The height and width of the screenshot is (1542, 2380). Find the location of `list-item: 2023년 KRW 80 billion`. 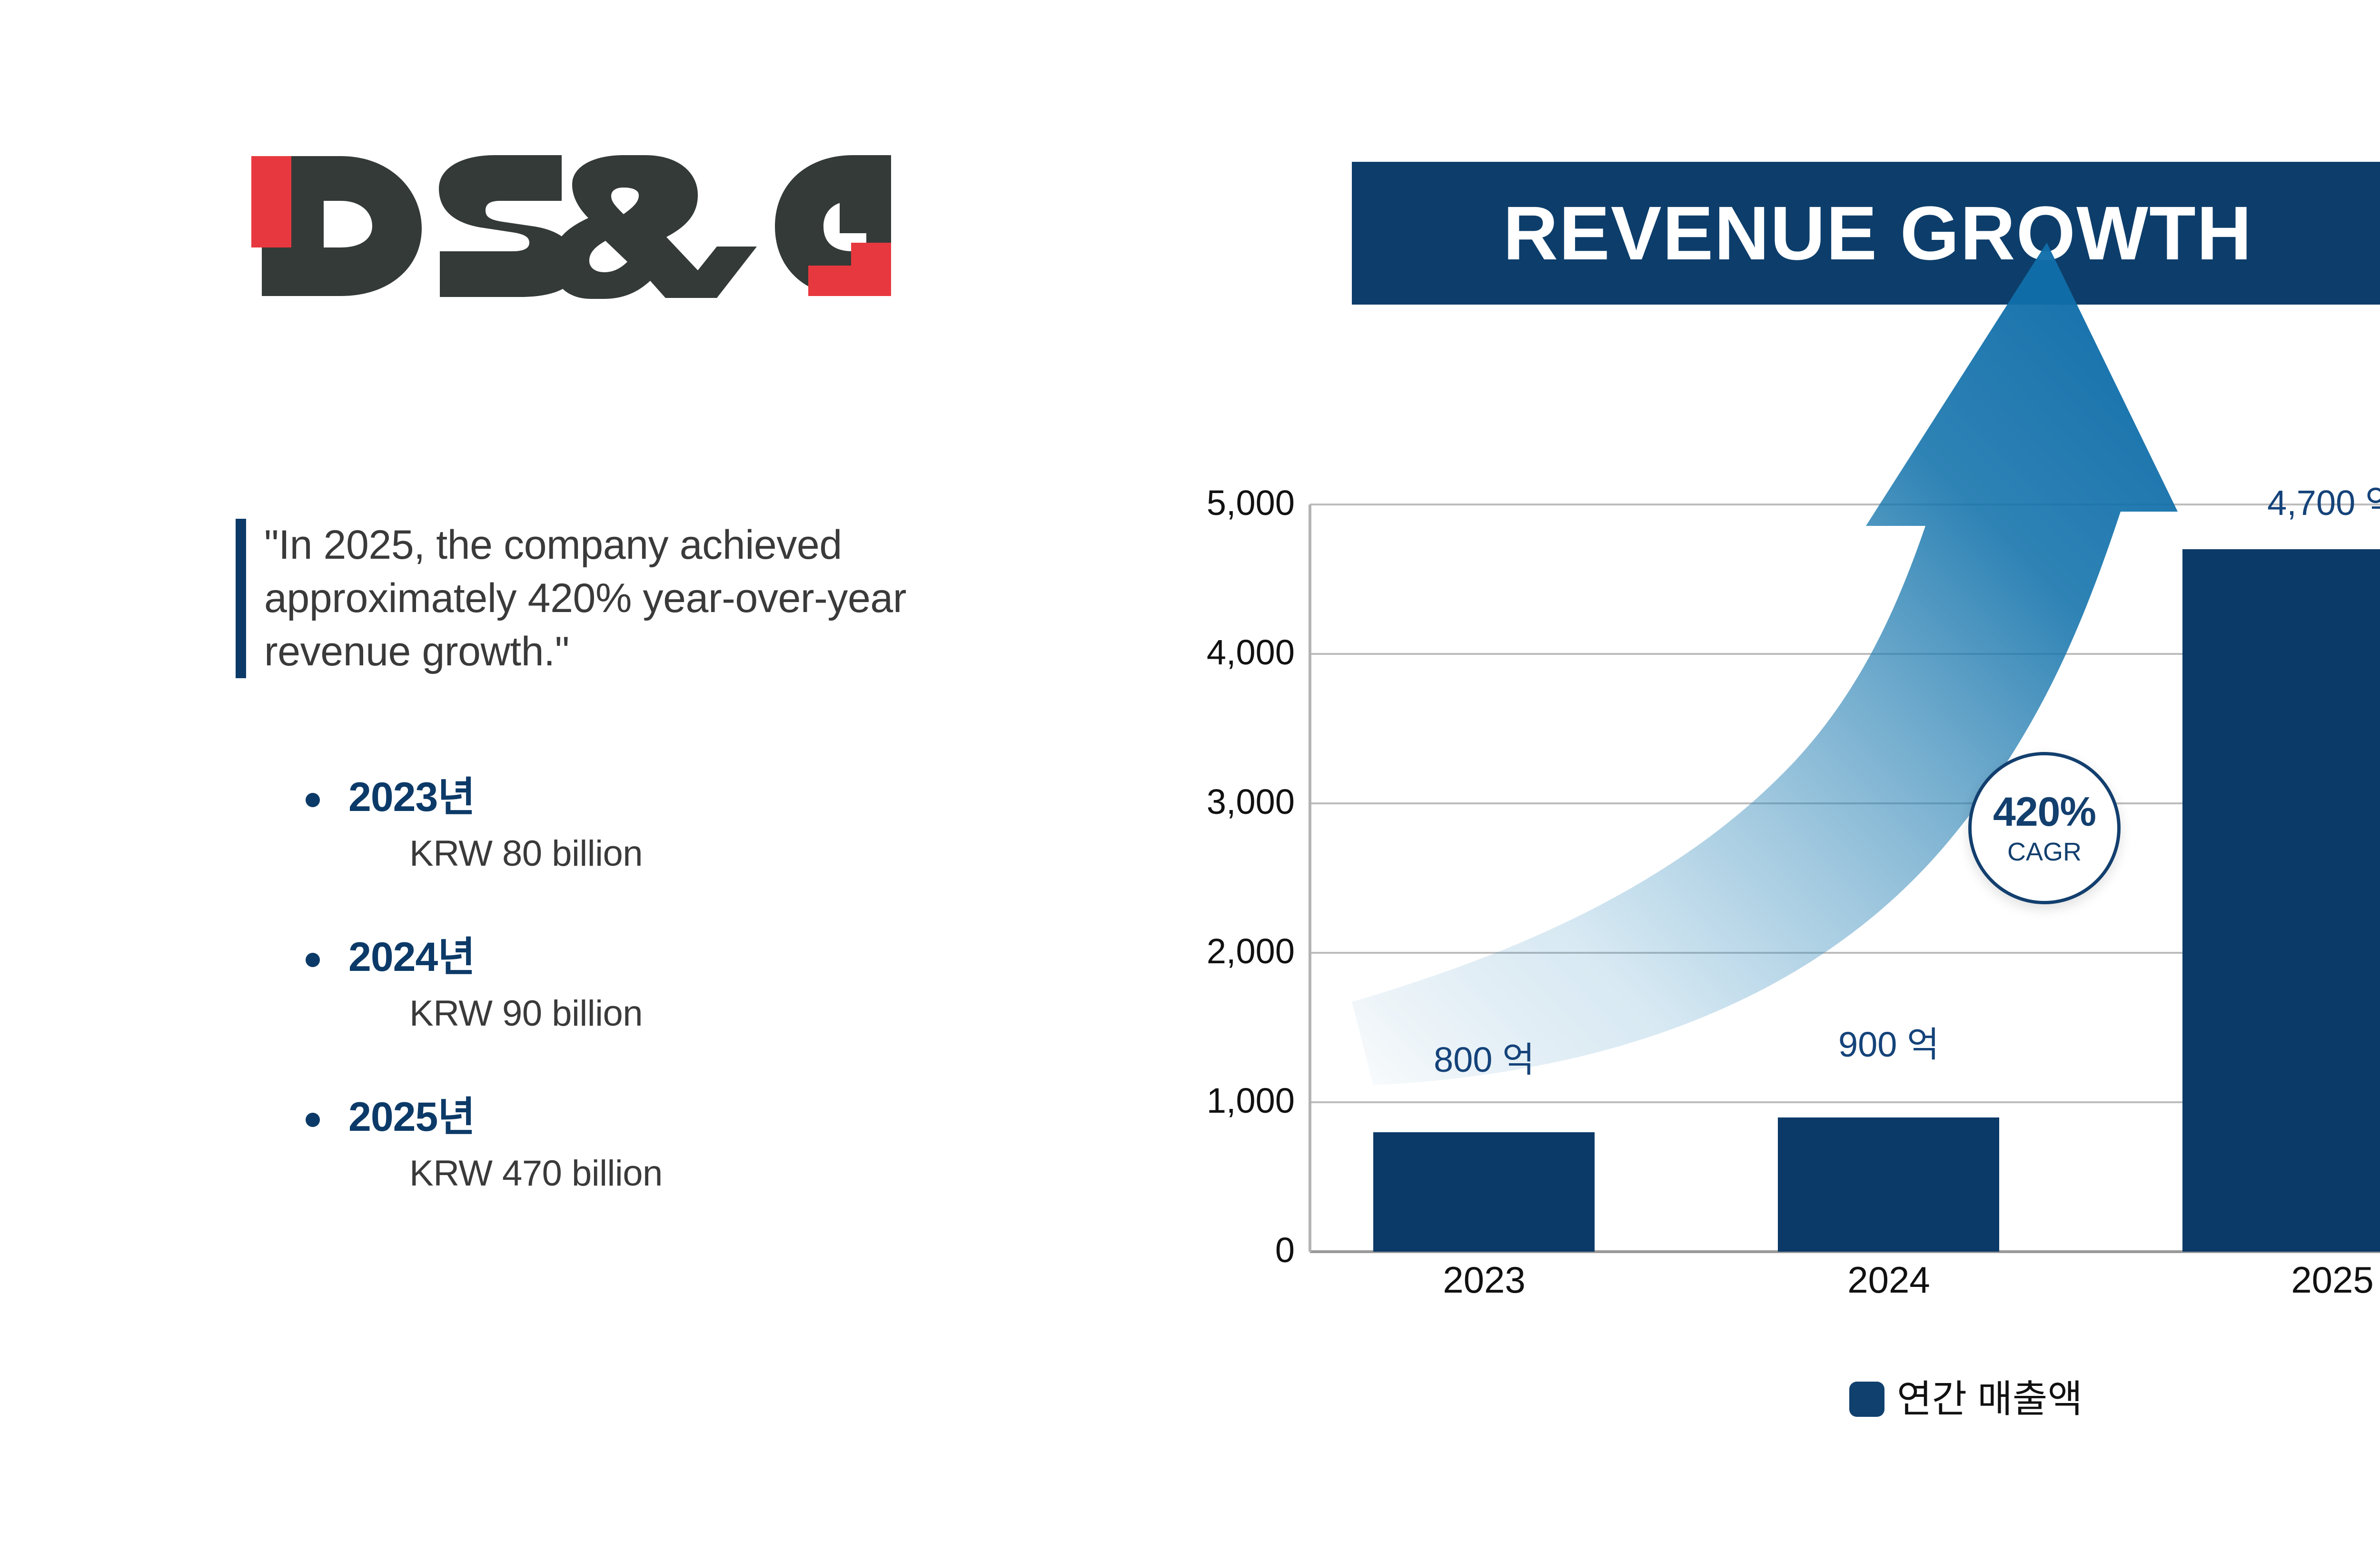

list-item: 2023년 KRW 80 billion is located at coordinates (643, 825).